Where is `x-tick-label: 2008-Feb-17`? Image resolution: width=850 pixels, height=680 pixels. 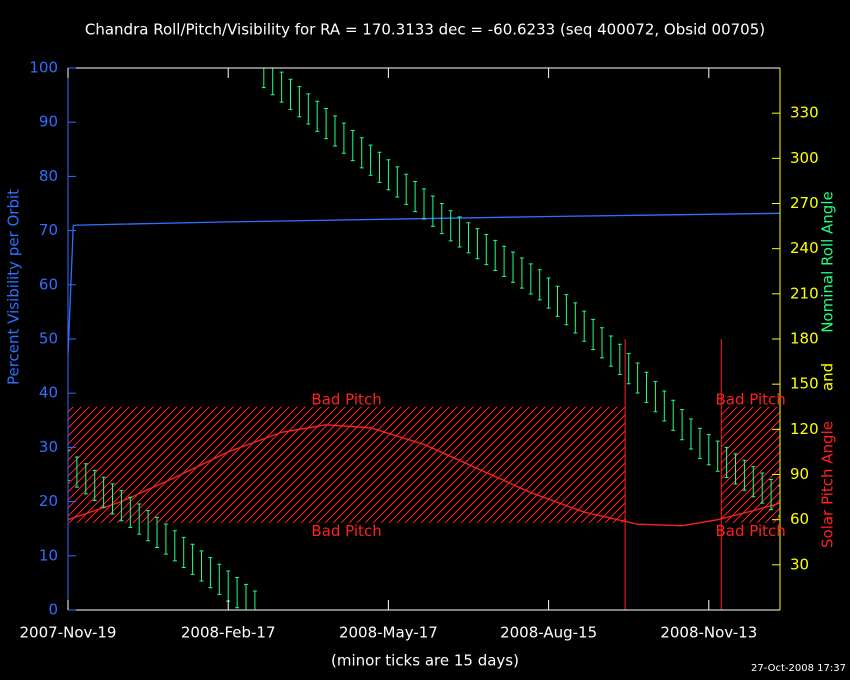
x-tick-label: 2008-Feb-17 is located at coordinates (228, 633).